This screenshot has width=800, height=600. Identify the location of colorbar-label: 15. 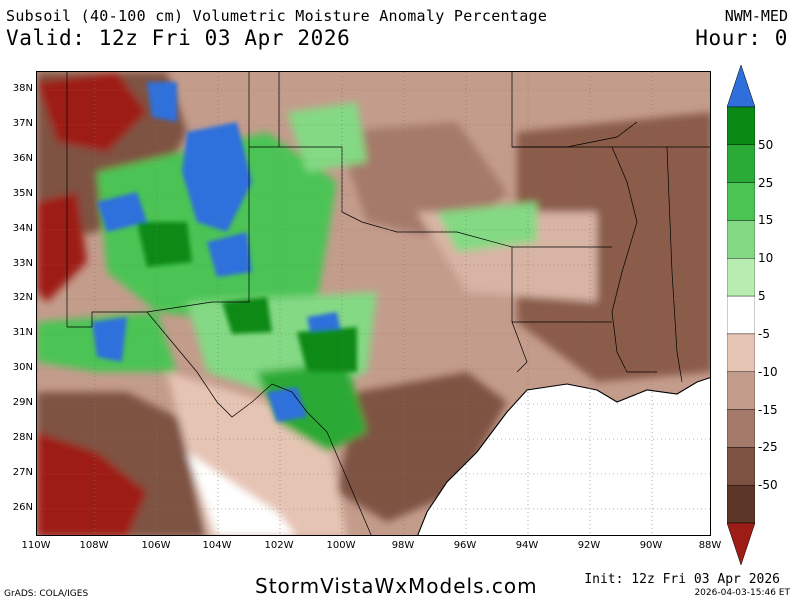
(766, 220).